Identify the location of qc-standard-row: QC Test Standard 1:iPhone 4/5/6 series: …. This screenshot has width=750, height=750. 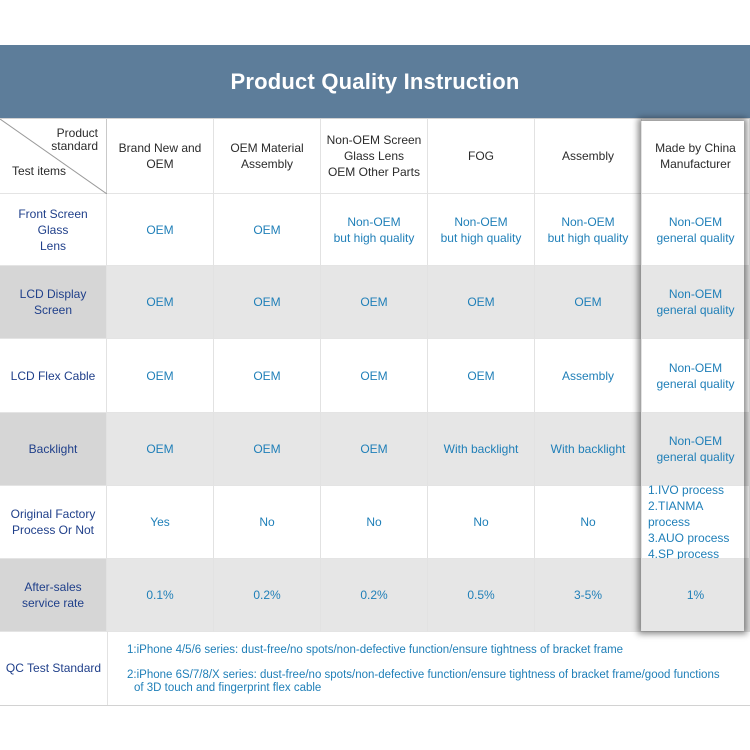
(375, 668).